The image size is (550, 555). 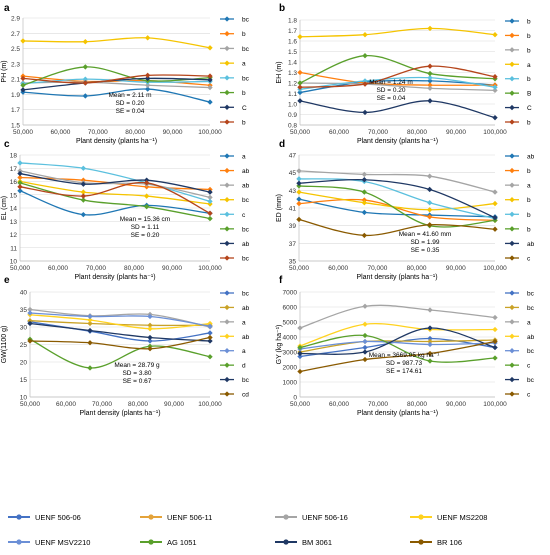 I want to click on y-tick-label: 1.5, so click(x=292, y=52).